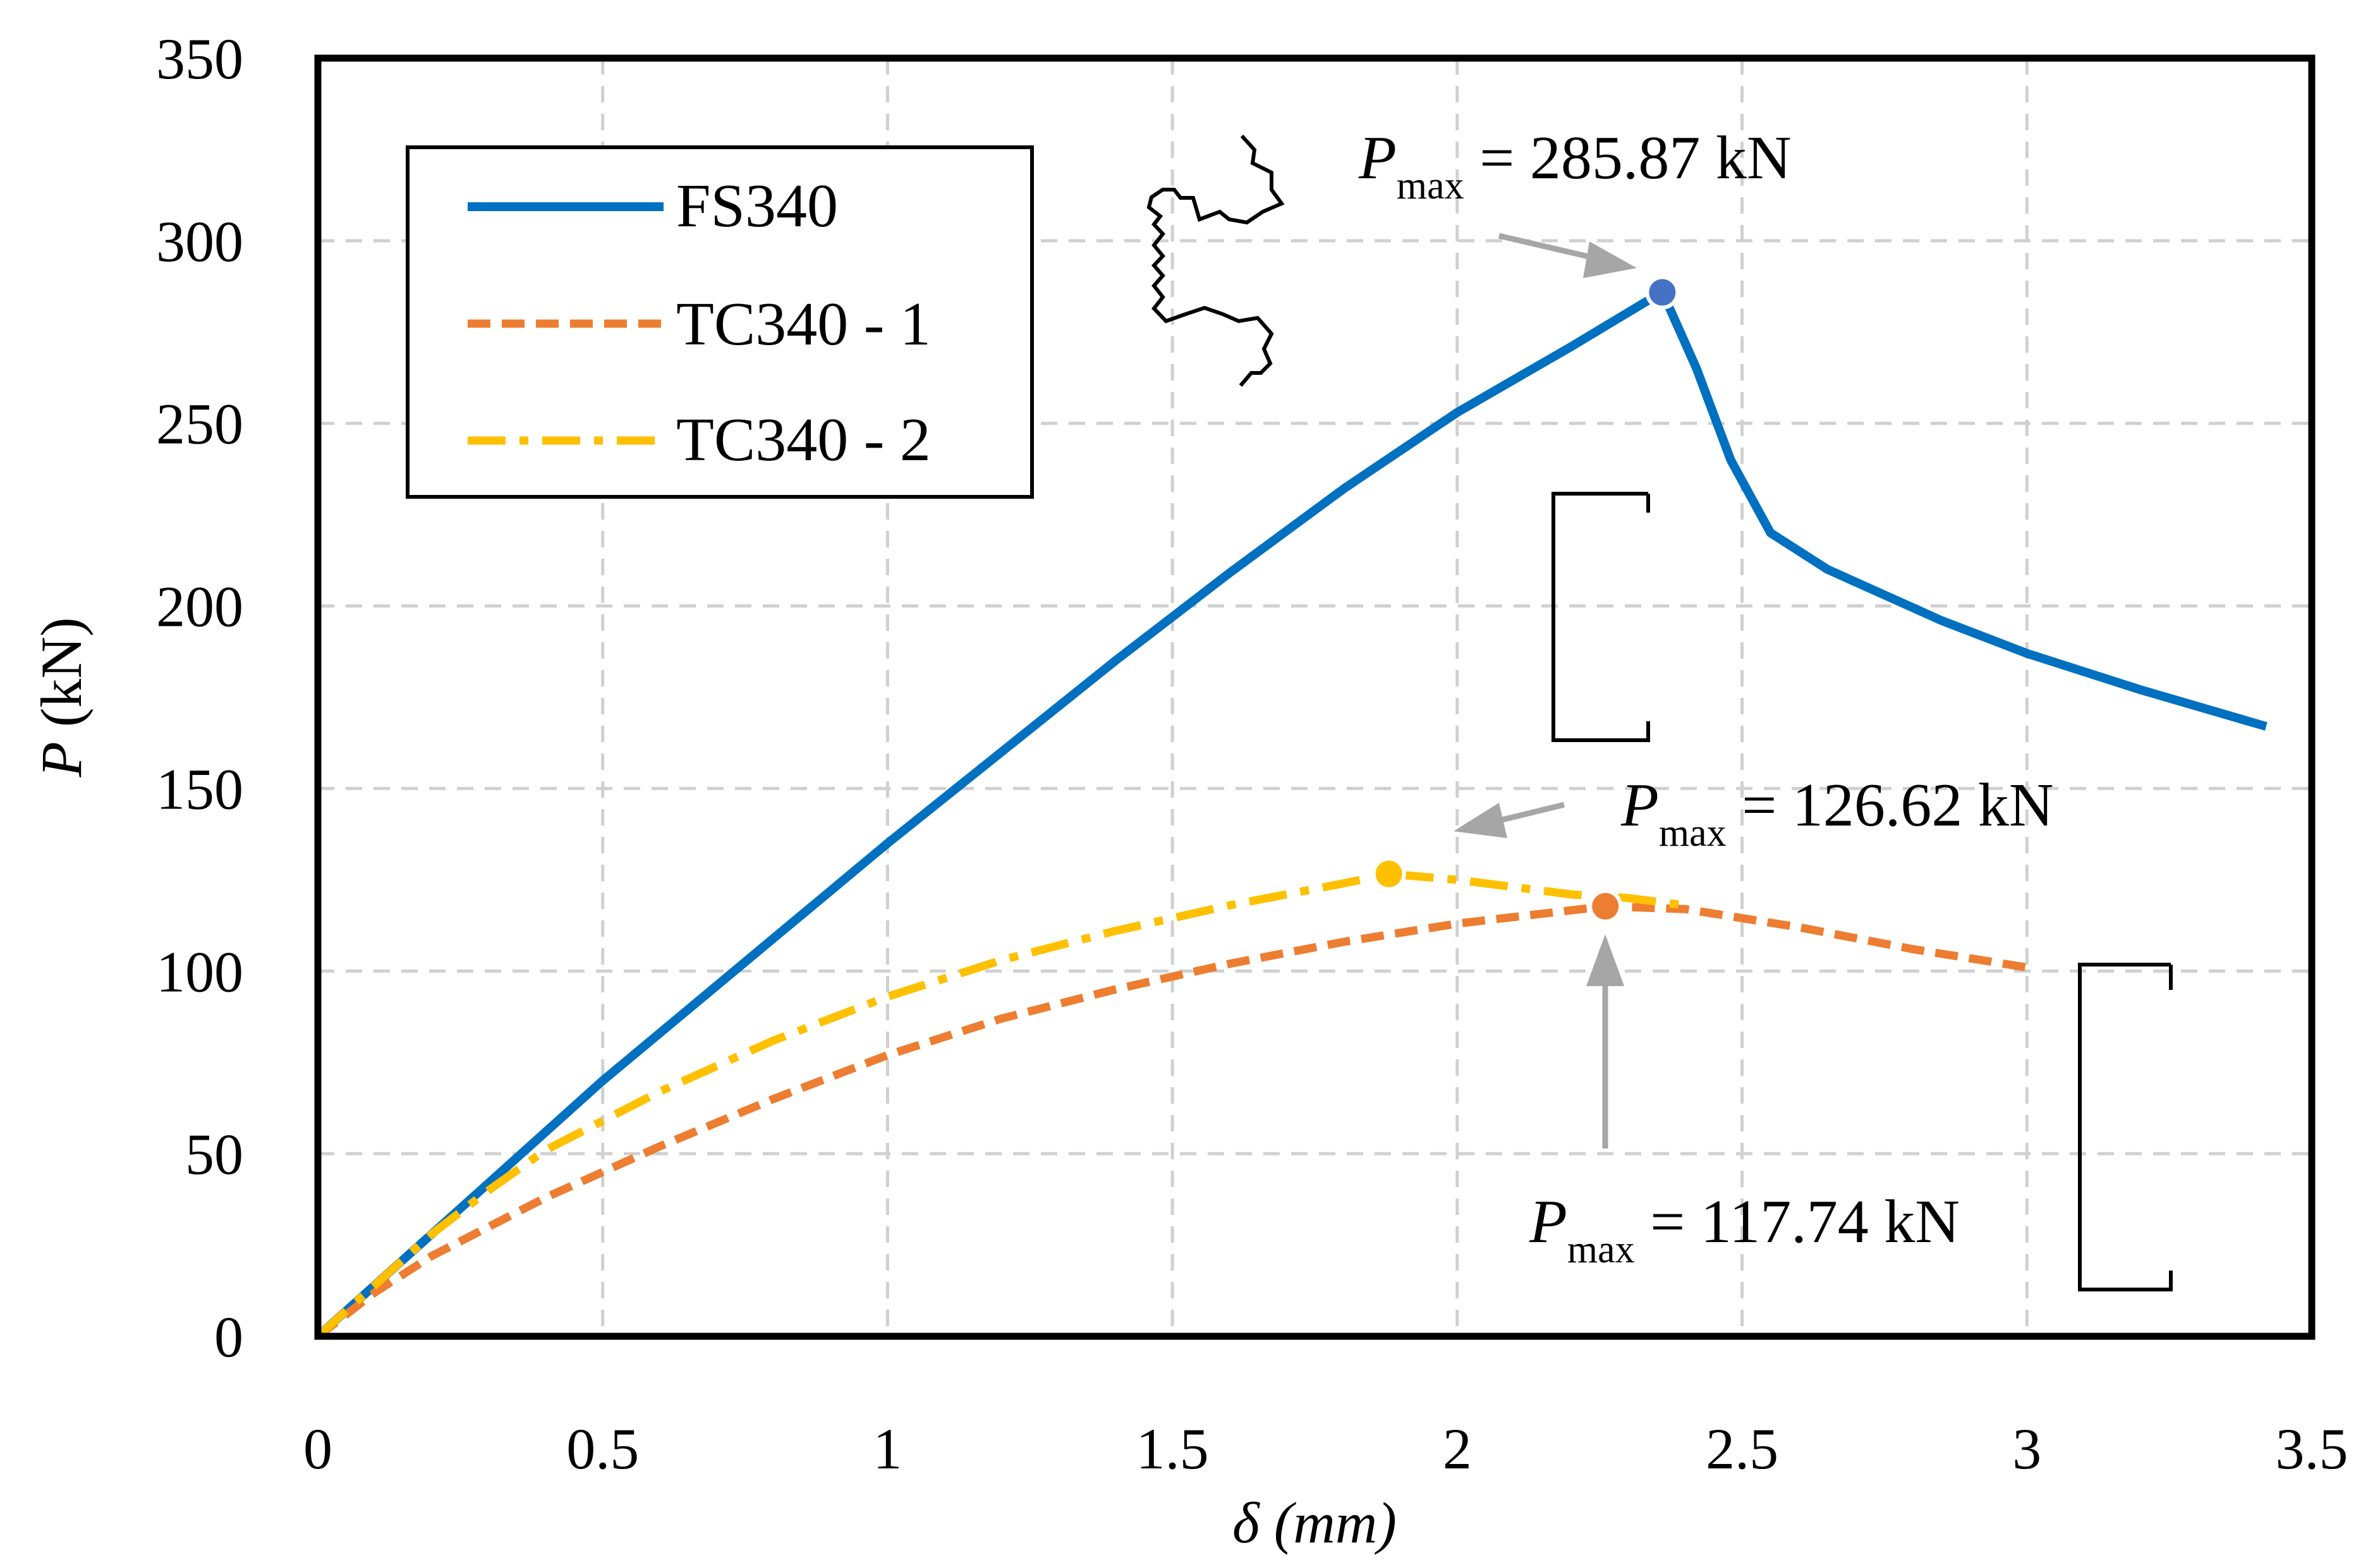  Describe the element at coordinates (2026, 1449) in the screenshot. I see `x-tick-label: 3` at that location.